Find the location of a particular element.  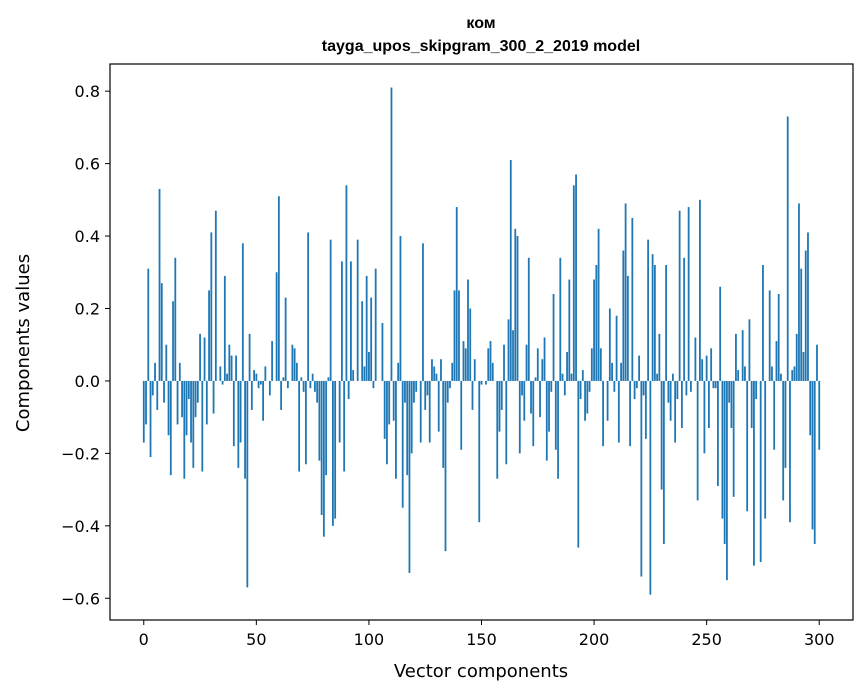

y-tick-label: 0.4 is located at coordinates (87, 236).